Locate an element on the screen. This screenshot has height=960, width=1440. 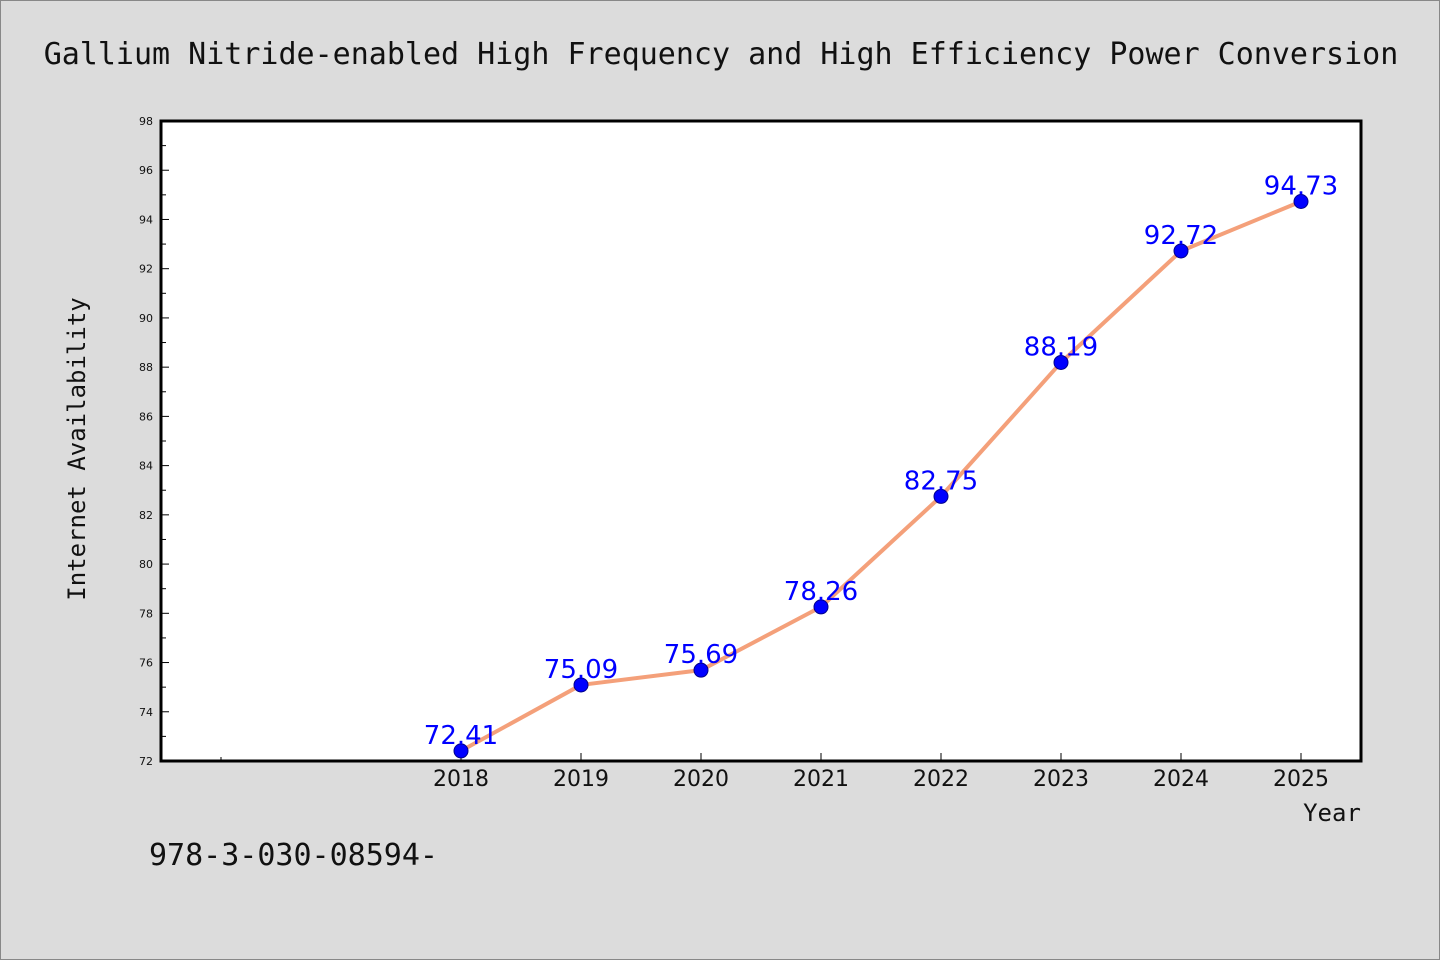
y-tick-label: 90 is located at coordinates (146, 318).